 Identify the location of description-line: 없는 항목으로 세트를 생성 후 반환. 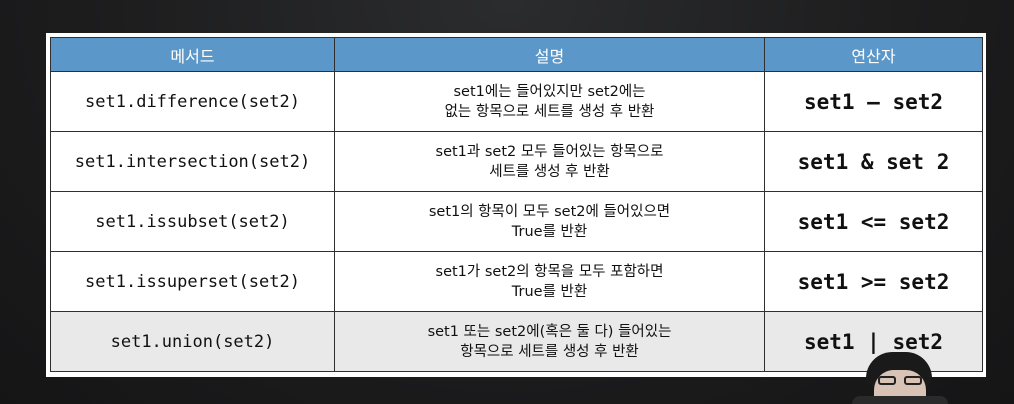
(549, 111).